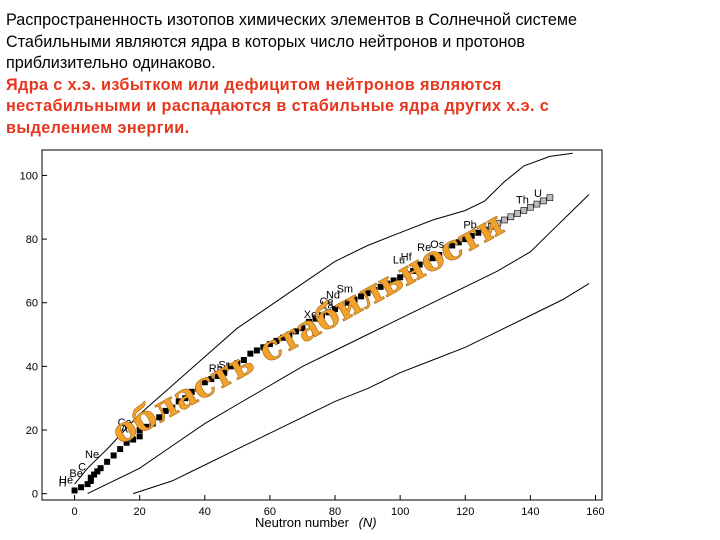  Describe the element at coordinates (345, 289) in the screenshot. I see `element-label: Sm` at that location.